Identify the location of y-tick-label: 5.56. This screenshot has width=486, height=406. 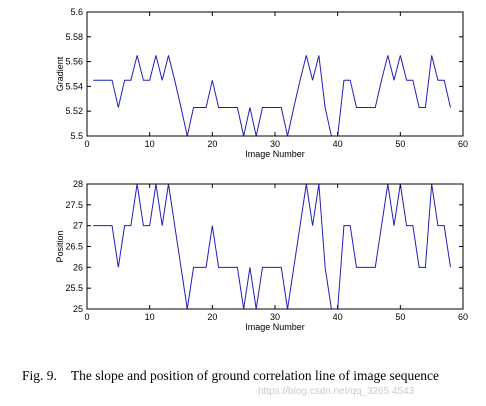
(74, 62).